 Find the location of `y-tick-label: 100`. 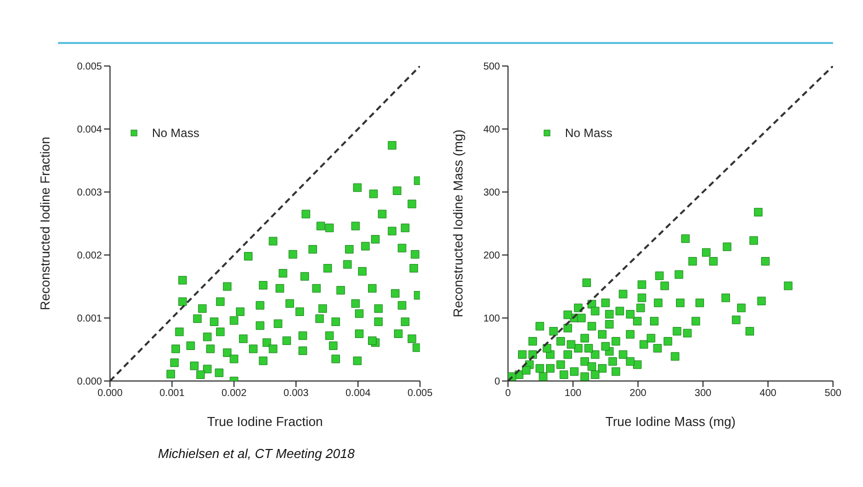

y-tick-label: 100 is located at coordinates (491, 319).